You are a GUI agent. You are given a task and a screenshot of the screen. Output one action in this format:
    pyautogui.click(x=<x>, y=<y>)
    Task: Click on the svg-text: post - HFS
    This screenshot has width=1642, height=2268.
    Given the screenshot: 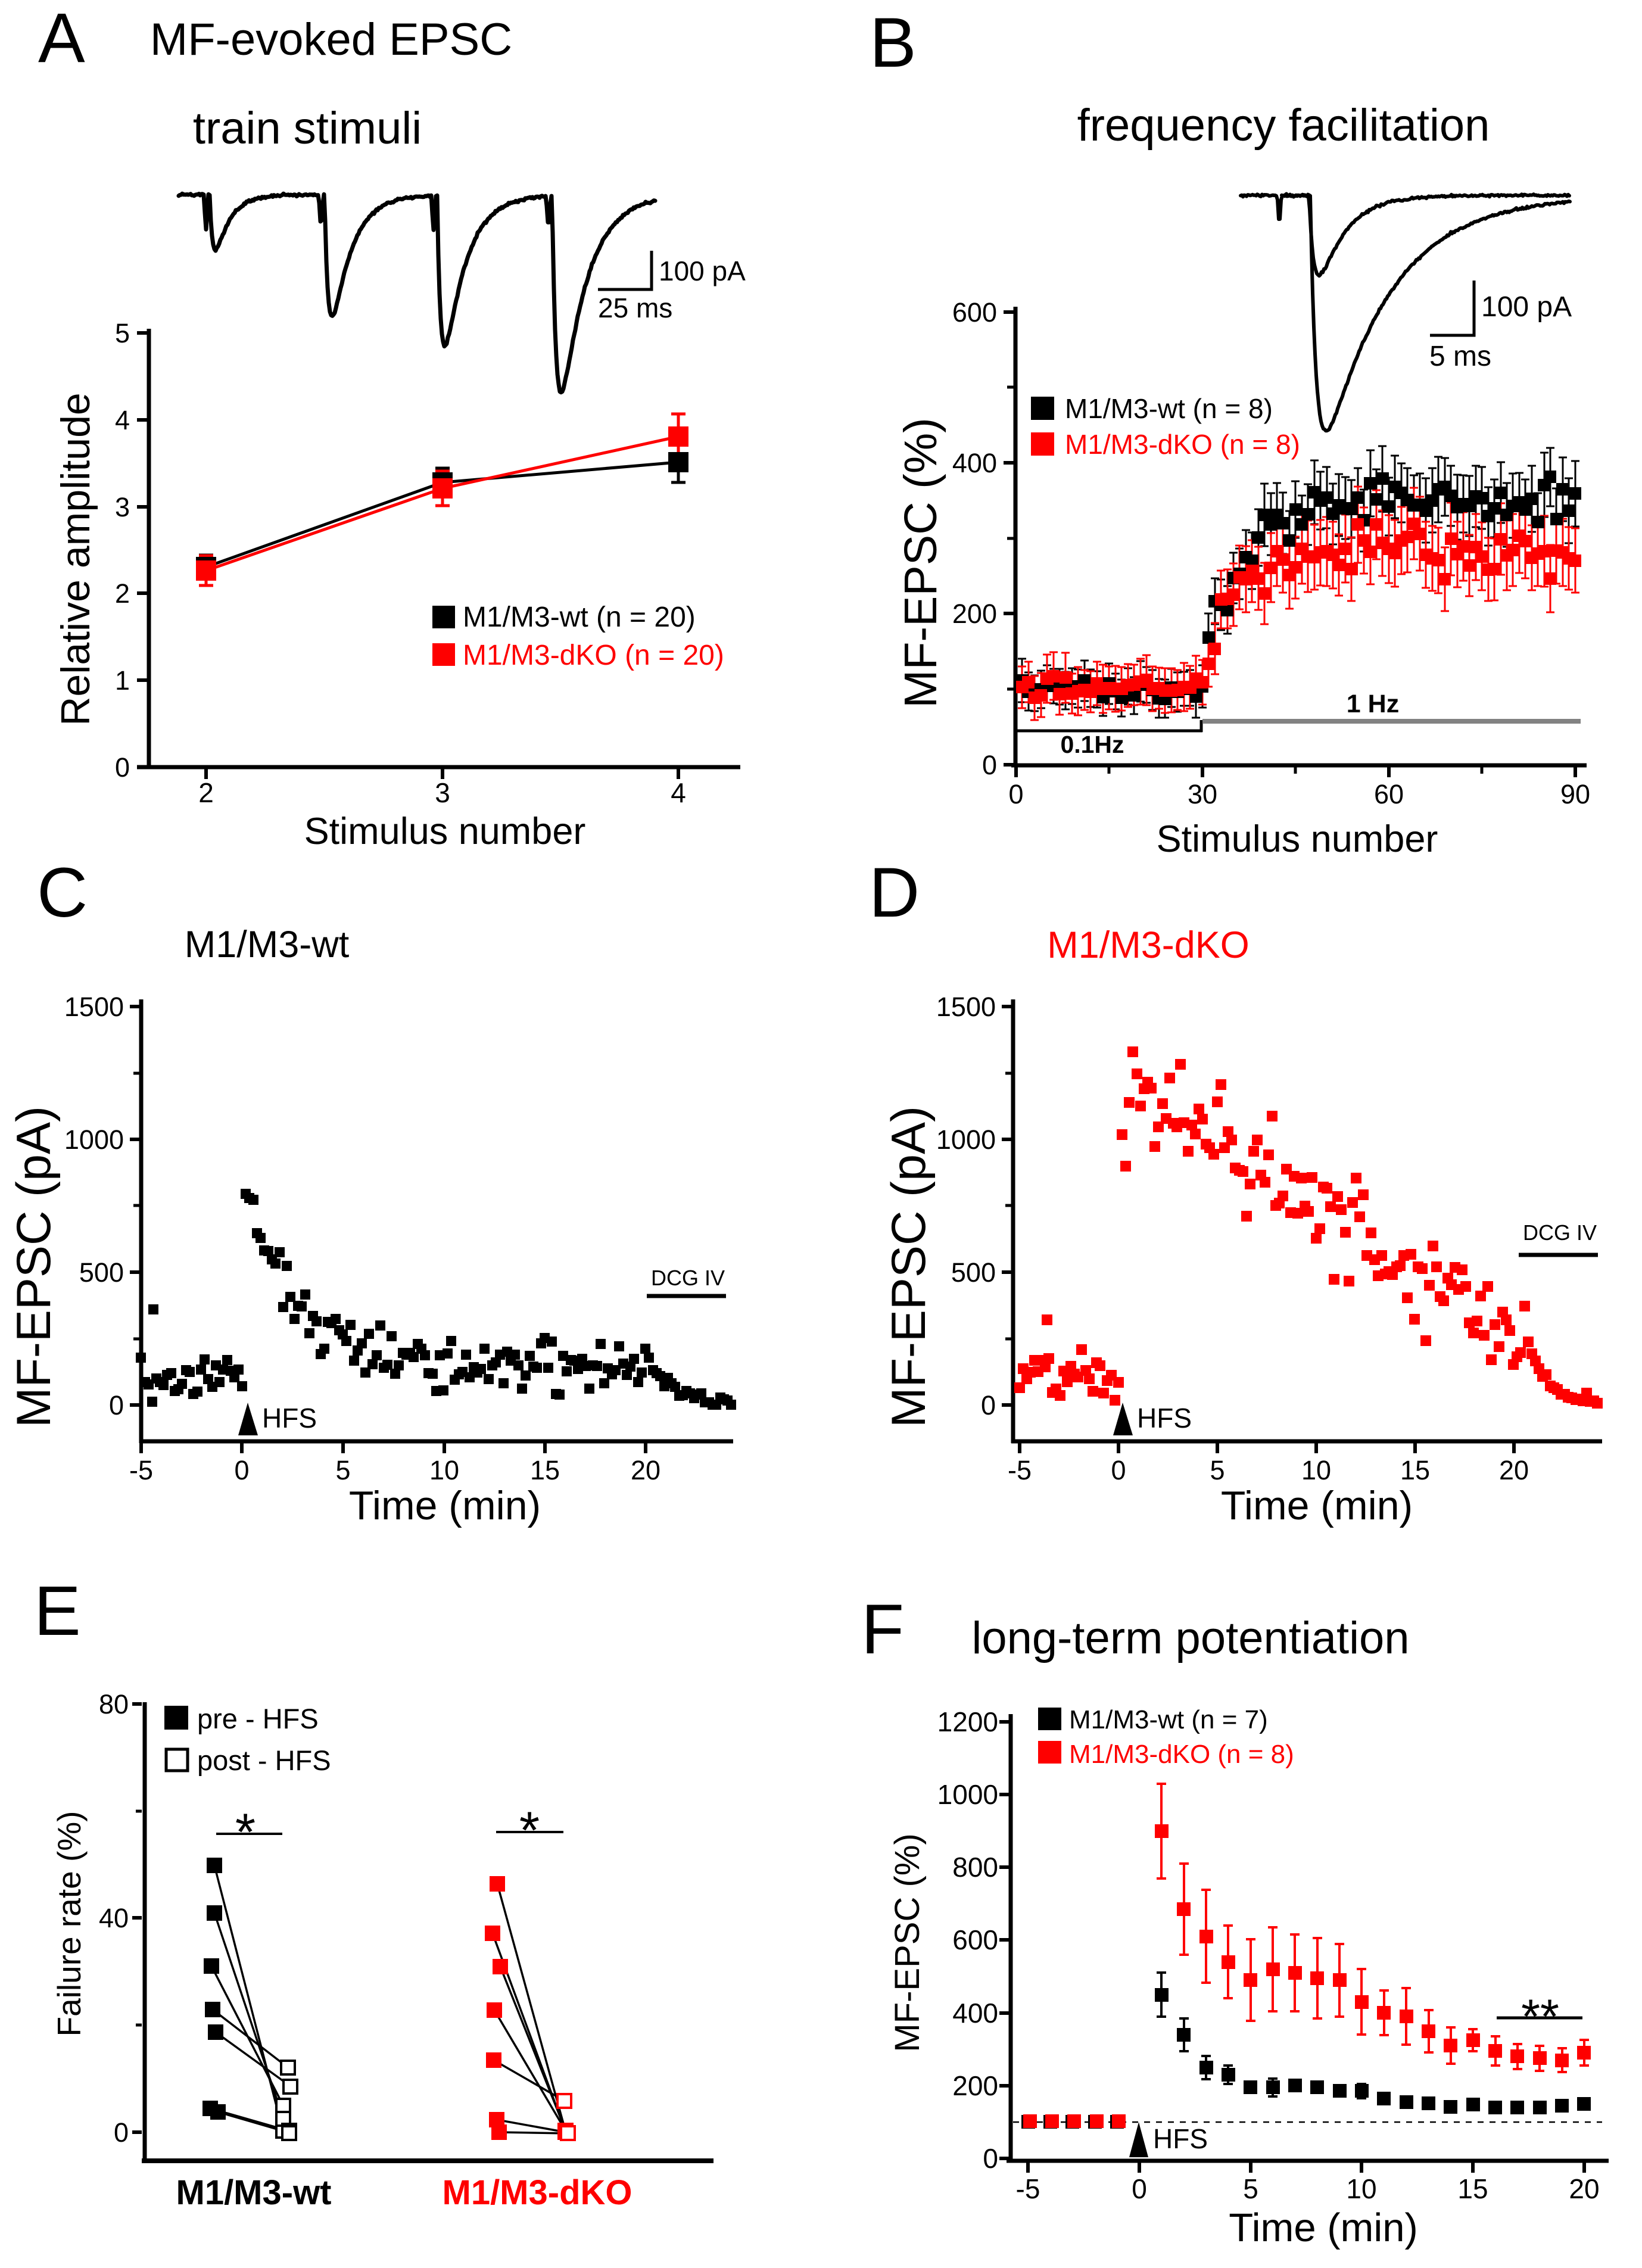 What is the action you would take?
    pyautogui.click(x=264, y=1760)
    